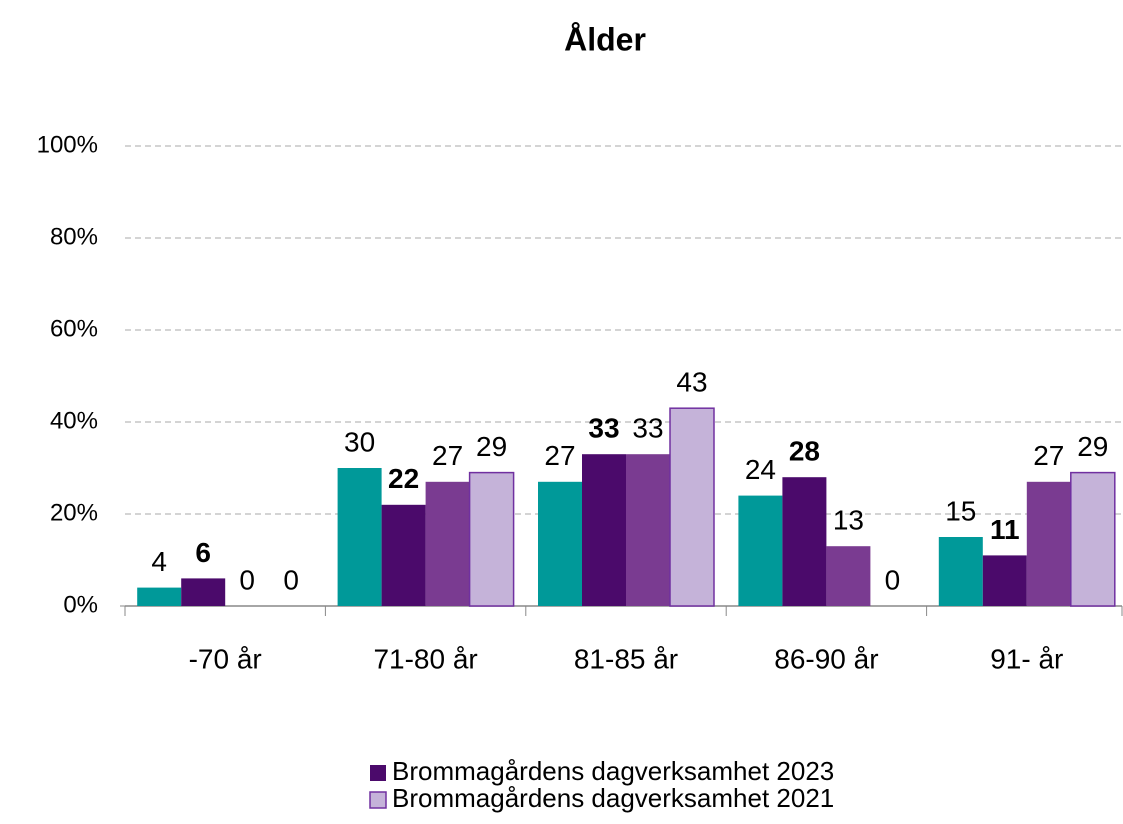  What do you see at coordinates (605, 39) in the screenshot?
I see `chart-title: Ålder` at bounding box center [605, 39].